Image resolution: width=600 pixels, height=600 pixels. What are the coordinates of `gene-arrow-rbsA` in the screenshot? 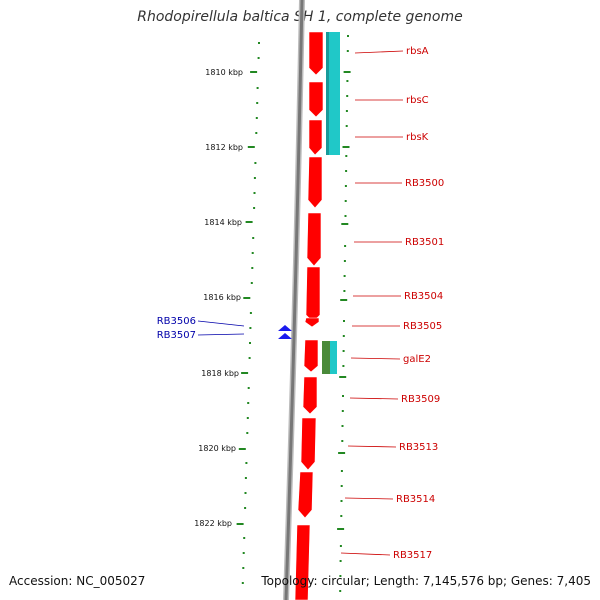 It's located at (316, 53).